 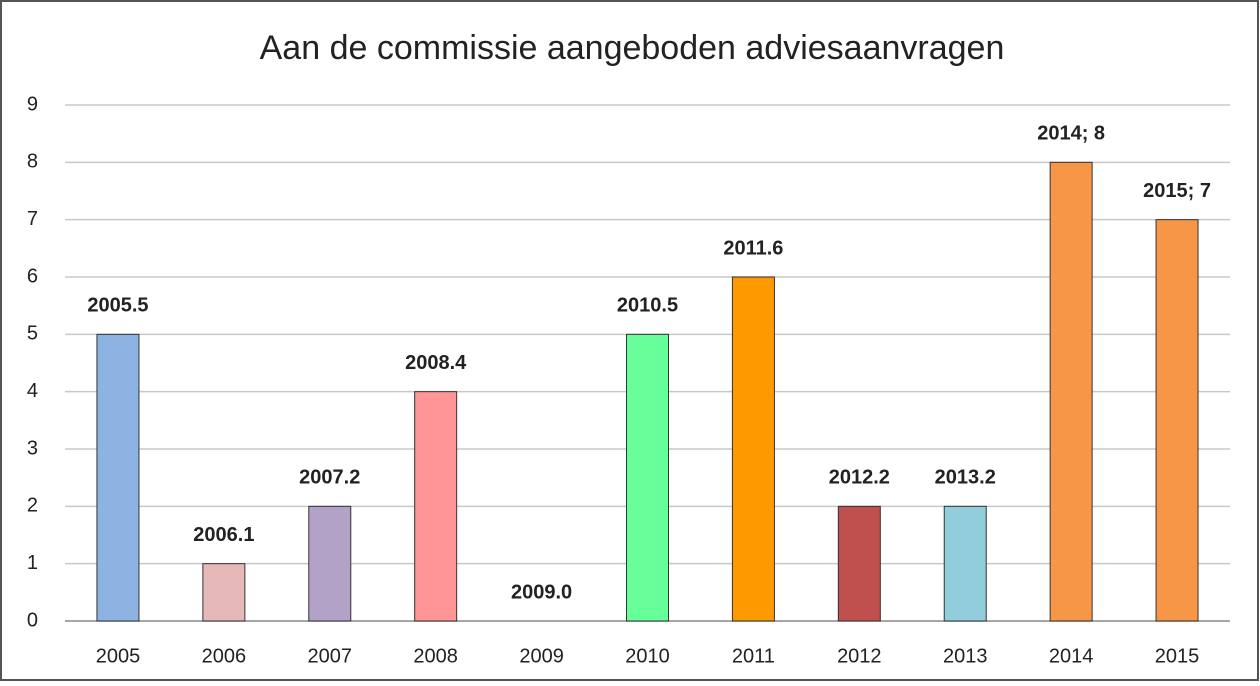 I want to click on value-label: 2014; 8, so click(x=1071, y=134).